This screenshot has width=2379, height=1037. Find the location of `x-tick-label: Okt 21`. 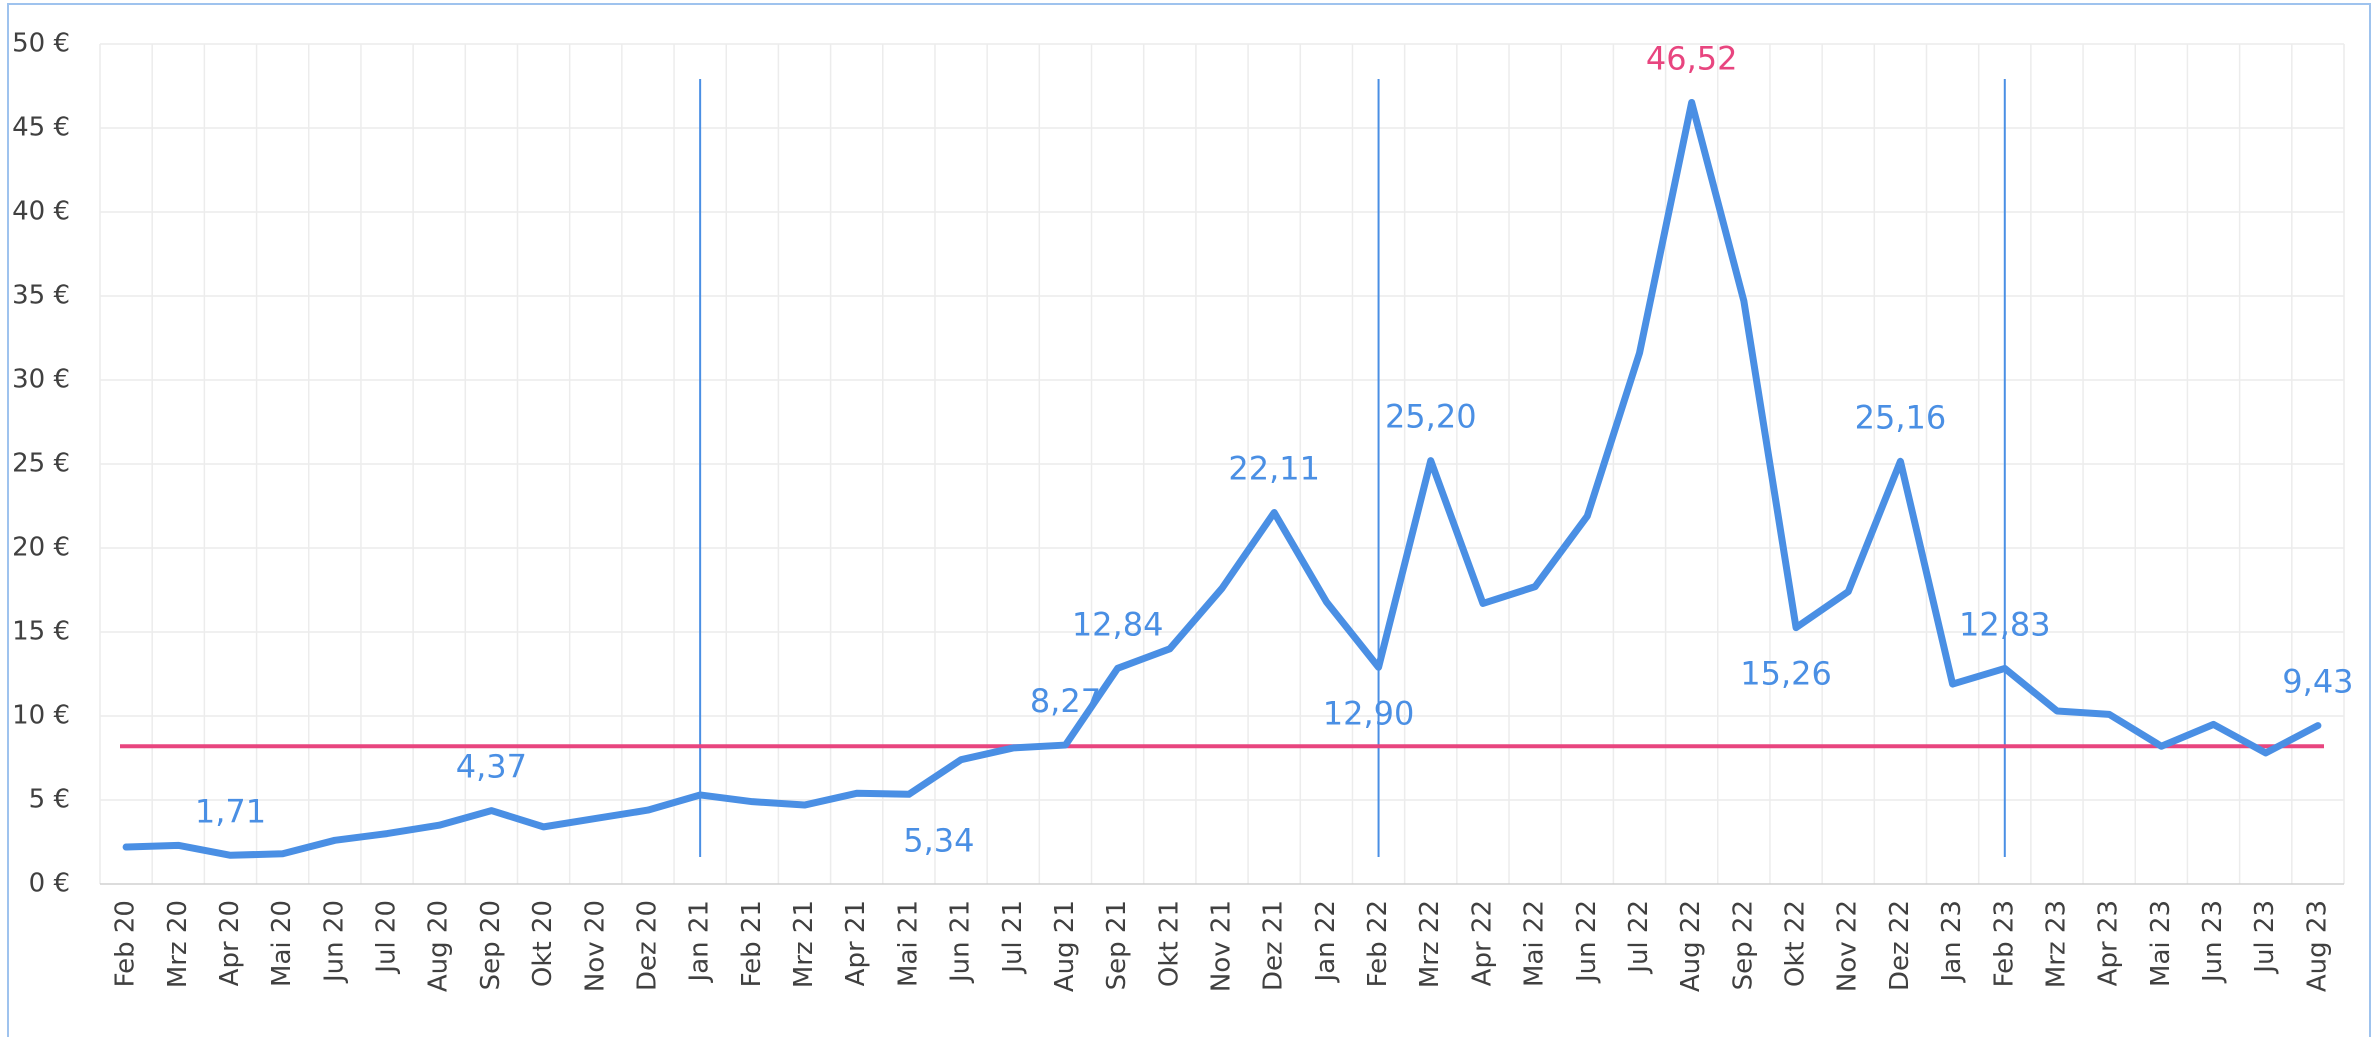

x-tick-label: Okt 21 is located at coordinates (1169, 943).